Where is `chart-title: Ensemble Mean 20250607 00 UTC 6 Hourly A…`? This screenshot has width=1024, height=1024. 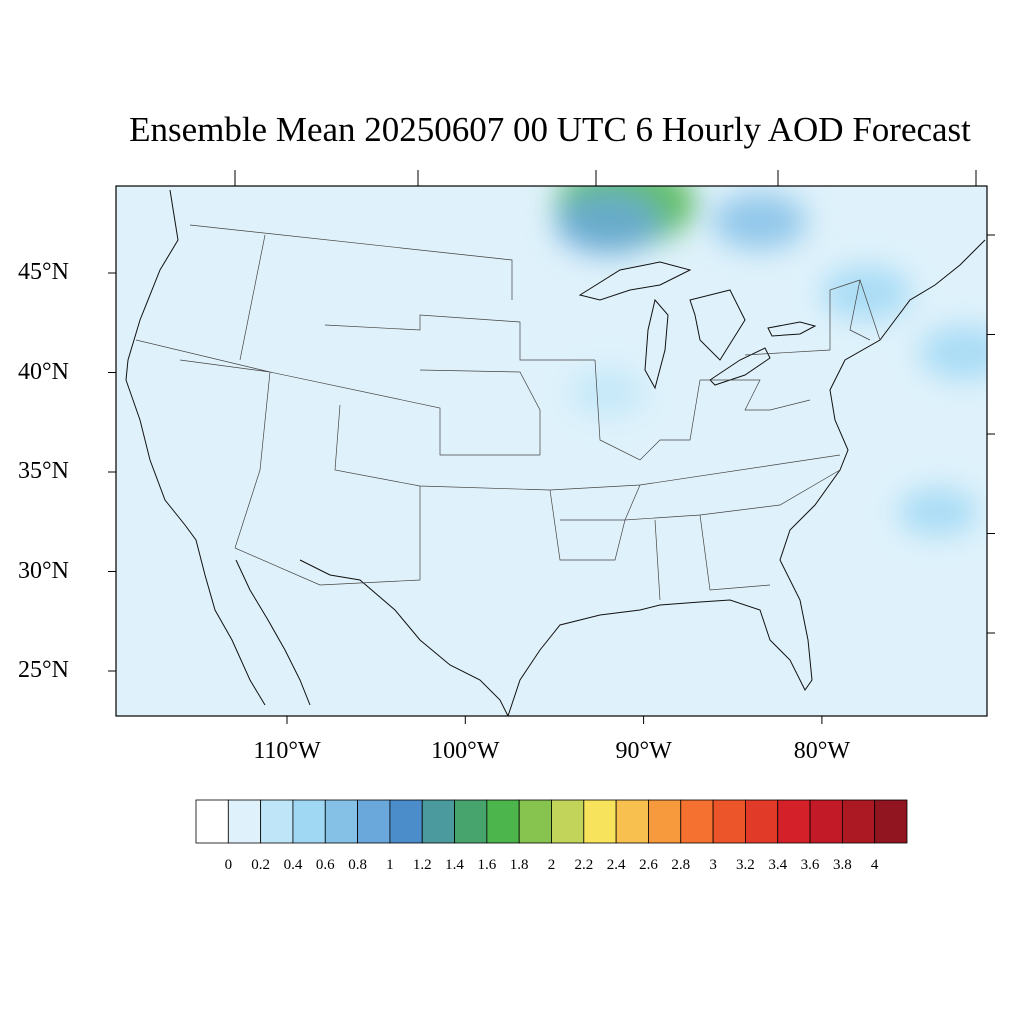
chart-title: Ensemble Mean 20250607 00 UTC 6 Hourly A… is located at coordinates (550, 129).